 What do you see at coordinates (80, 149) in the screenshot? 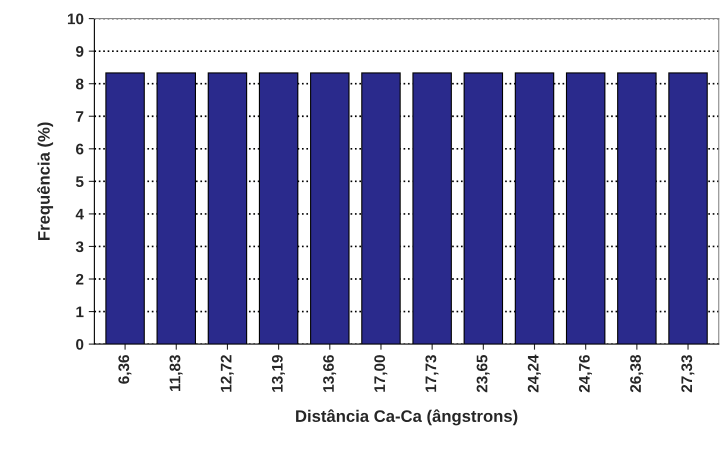
I see `y-tick-label: 6` at bounding box center [80, 149].